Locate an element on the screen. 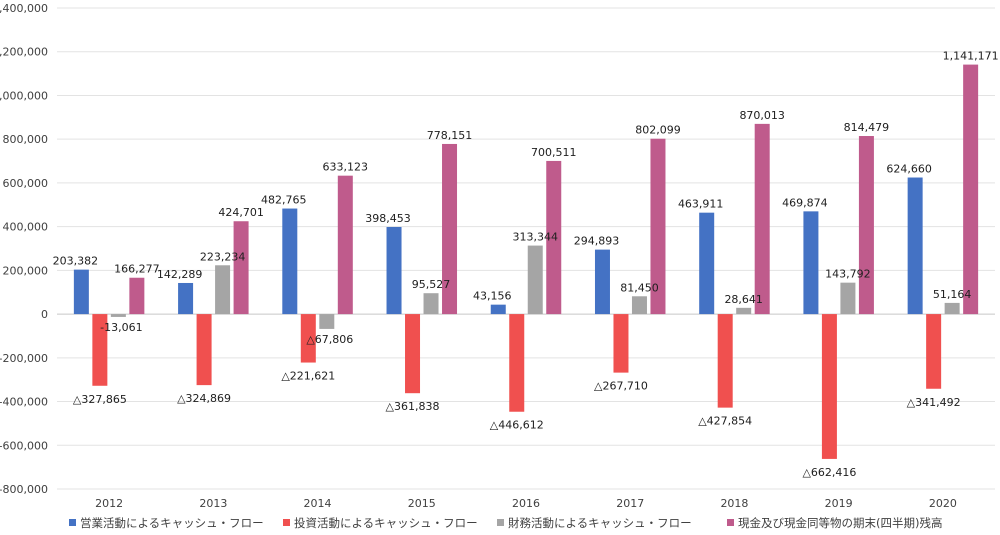 The height and width of the screenshot is (535, 1000). x-tick-label: 2016 is located at coordinates (526, 503).